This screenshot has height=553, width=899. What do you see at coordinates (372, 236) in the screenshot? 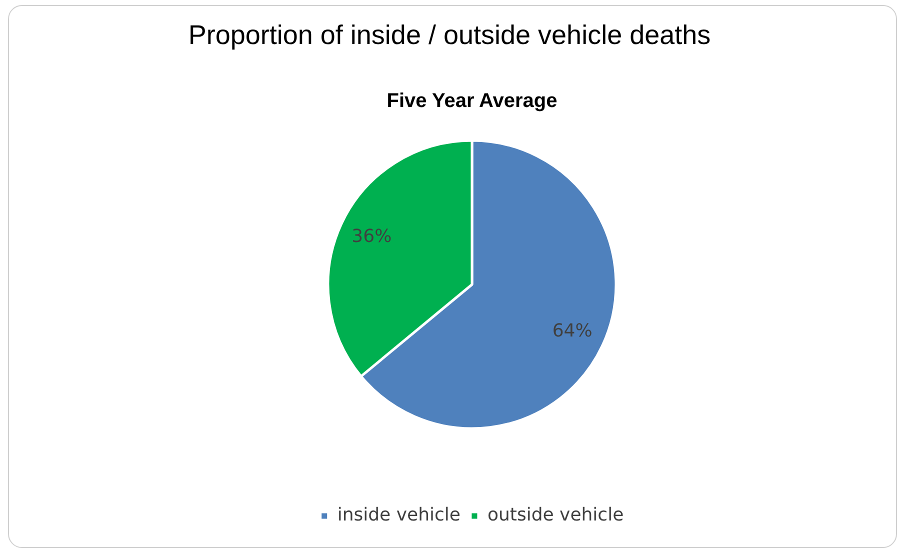
I see `data-label: 36%` at bounding box center [372, 236].